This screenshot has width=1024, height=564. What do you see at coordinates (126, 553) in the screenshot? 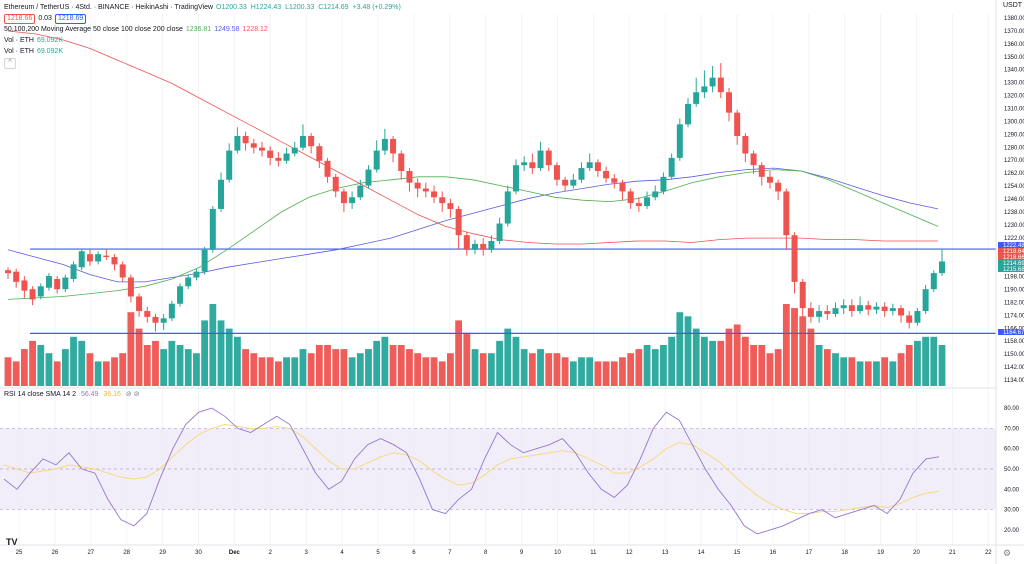
I see `time-tick-label: 28` at bounding box center [126, 553].